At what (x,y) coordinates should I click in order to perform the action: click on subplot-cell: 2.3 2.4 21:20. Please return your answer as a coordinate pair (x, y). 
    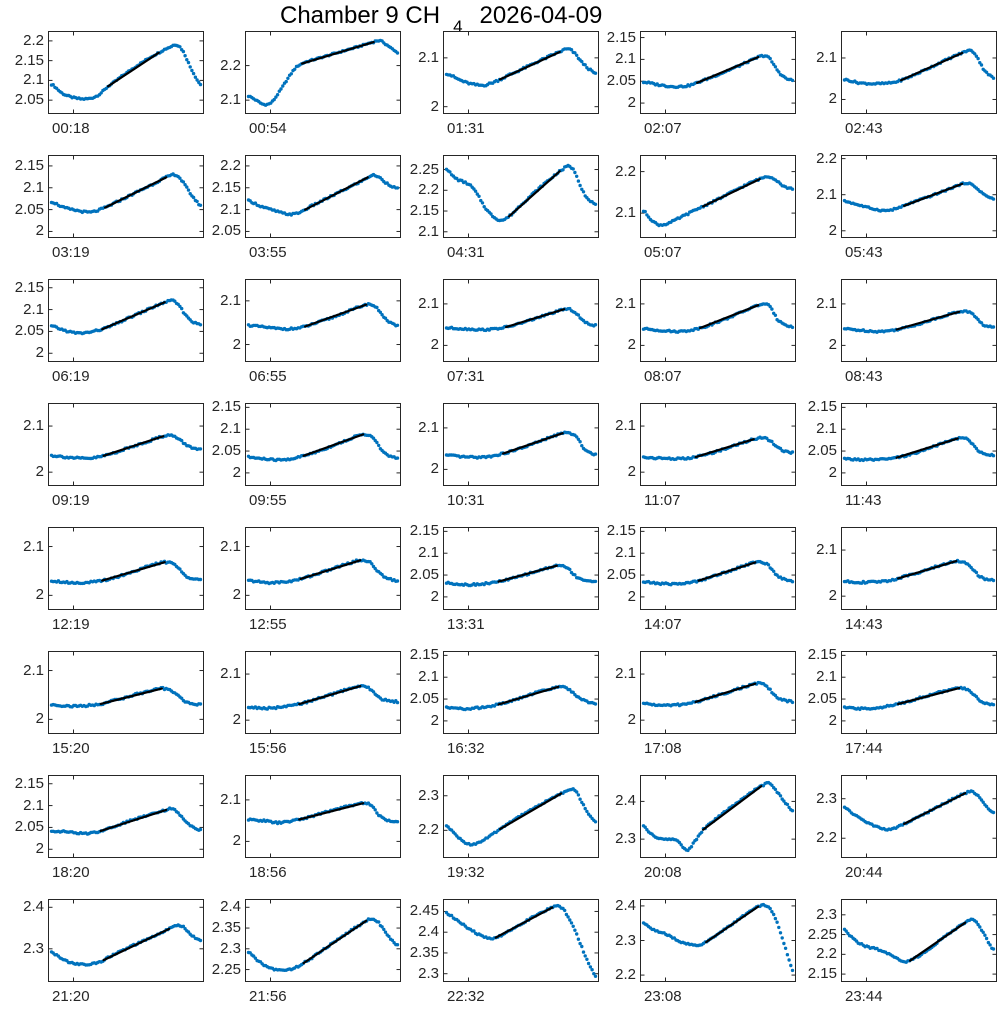
    Looking at the image, I should click on (102, 948).